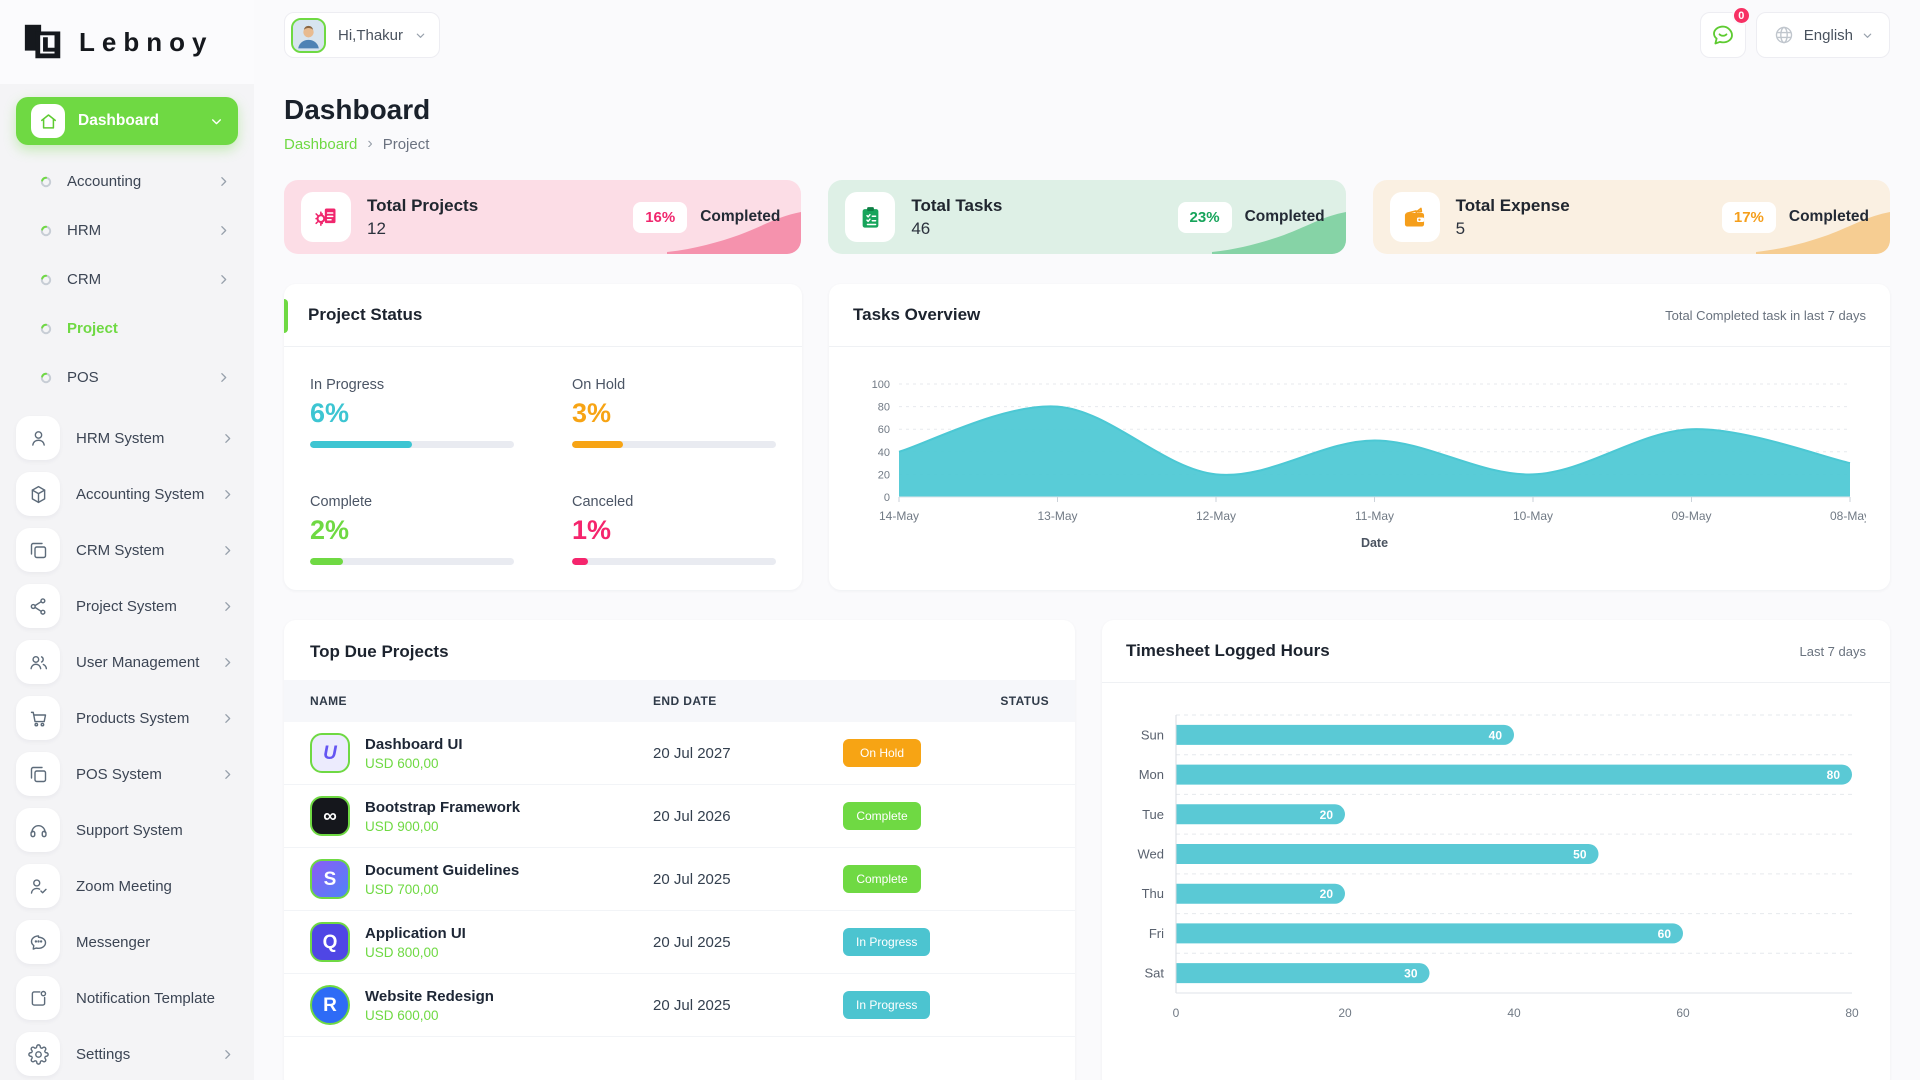 The image size is (1920, 1080). What do you see at coordinates (326, 217) in the screenshot?
I see `projects-icon` at bounding box center [326, 217].